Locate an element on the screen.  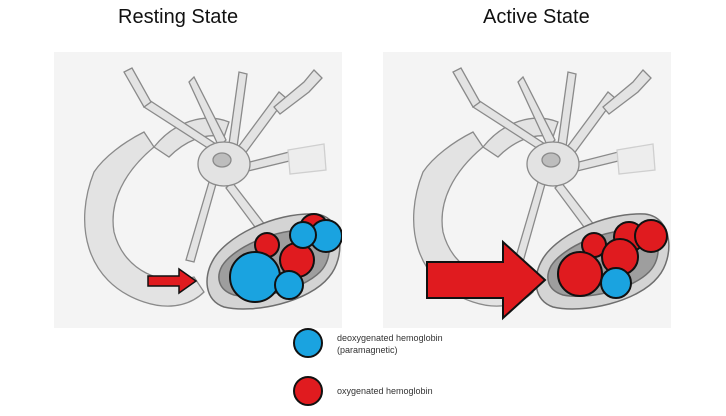
oxy-legend-label: oxygenated hemoglobin is located at coordinates (385, 391).